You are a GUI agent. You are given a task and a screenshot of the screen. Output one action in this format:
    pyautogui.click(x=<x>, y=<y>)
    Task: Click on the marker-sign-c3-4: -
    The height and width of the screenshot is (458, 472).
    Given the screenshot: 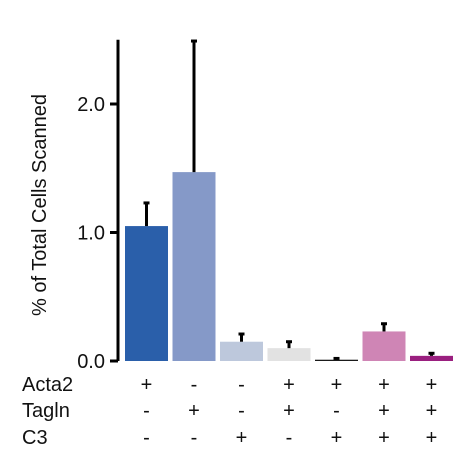 What is the action you would take?
    pyautogui.click(x=289, y=438)
    